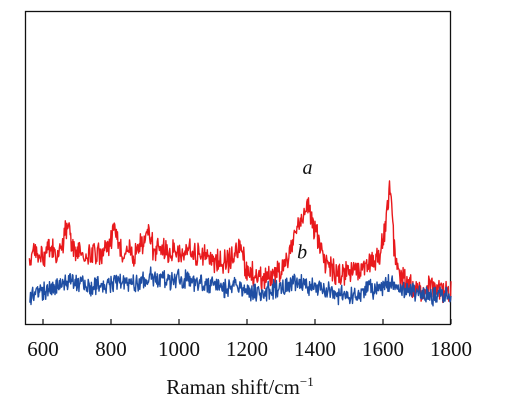 The height and width of the screenshot is (406, 505). I want to click on x-tick-label: 1000, so click(179, 349).